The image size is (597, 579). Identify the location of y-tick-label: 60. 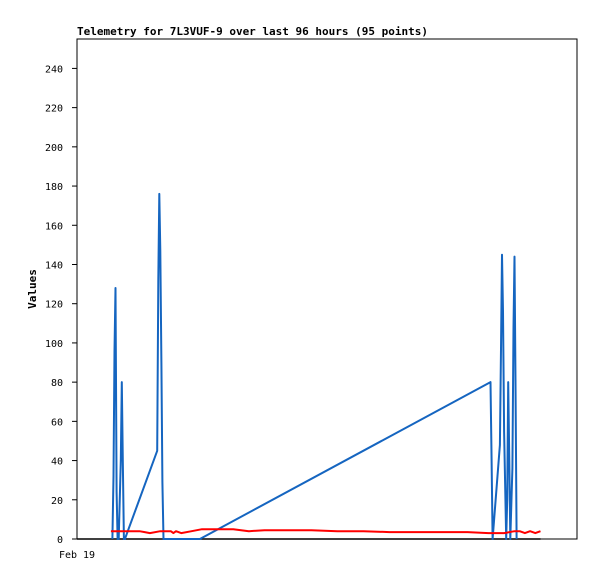
(57, 422).